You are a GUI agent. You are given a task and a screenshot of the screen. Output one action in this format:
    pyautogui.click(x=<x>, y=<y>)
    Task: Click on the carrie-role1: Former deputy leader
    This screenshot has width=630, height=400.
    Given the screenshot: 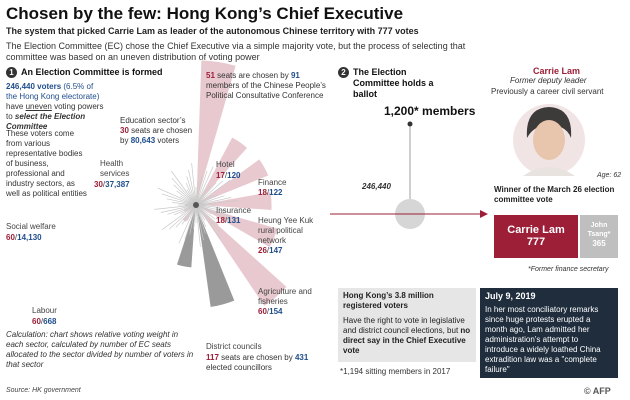 What is the action you would take?
    pyautogui.click(x=548, y=80)
    